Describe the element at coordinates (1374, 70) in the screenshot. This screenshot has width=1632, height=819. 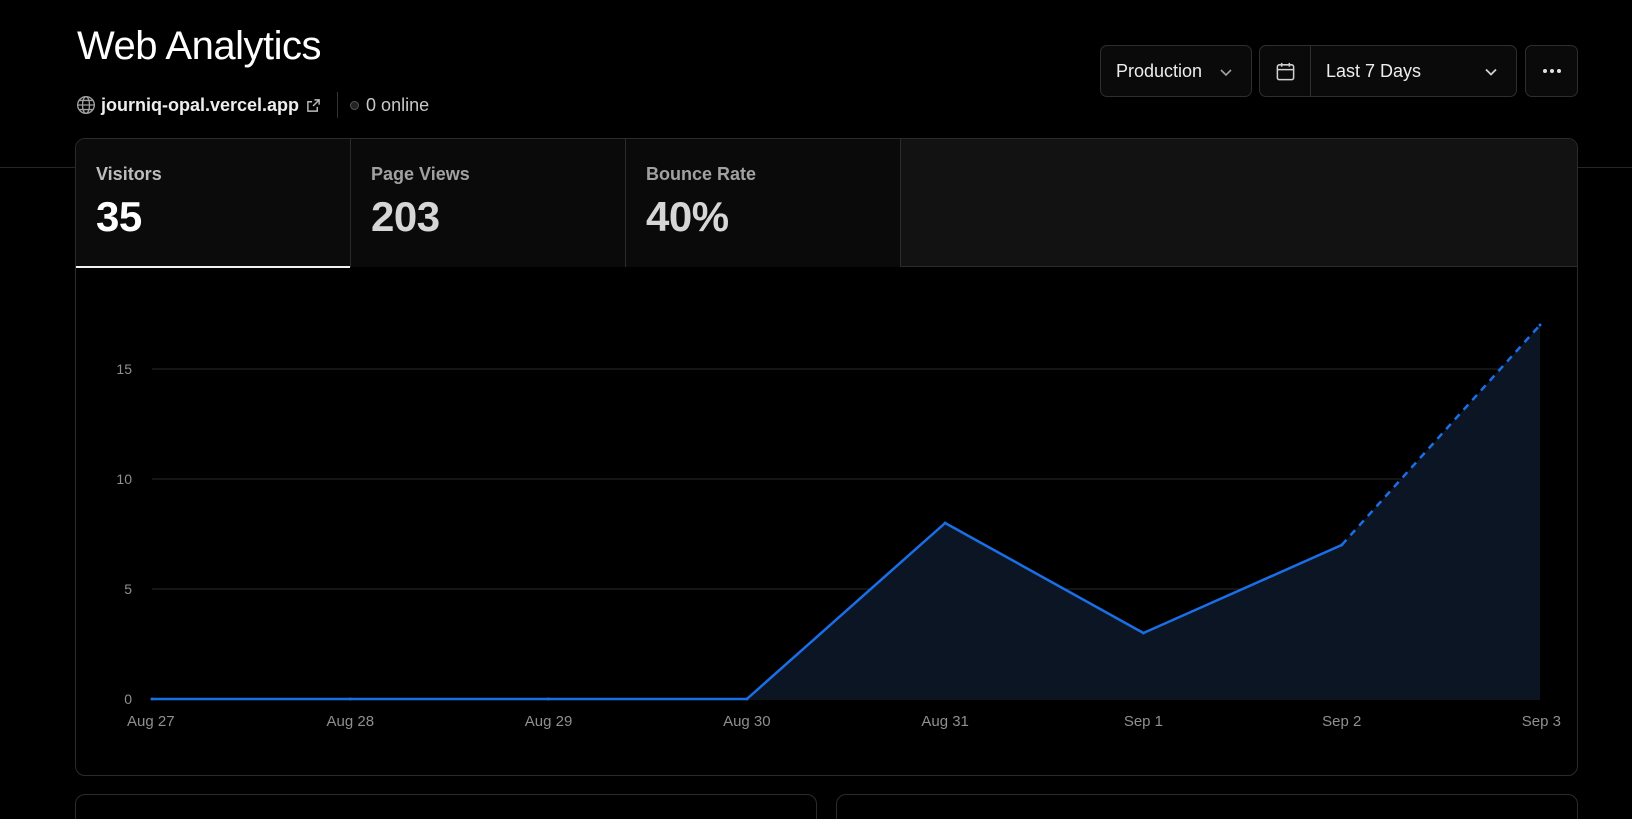
I see `date-range-label: Last 7 Days` at that location.